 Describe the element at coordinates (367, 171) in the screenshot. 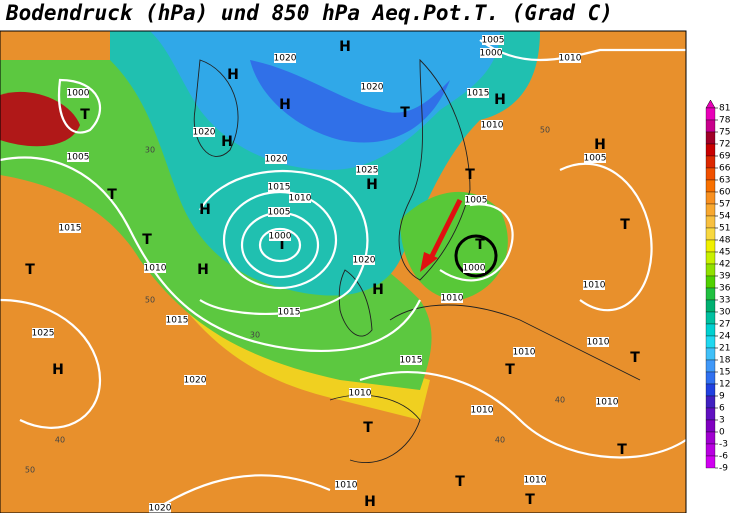

I see `isobar-label: 1025` at that location.